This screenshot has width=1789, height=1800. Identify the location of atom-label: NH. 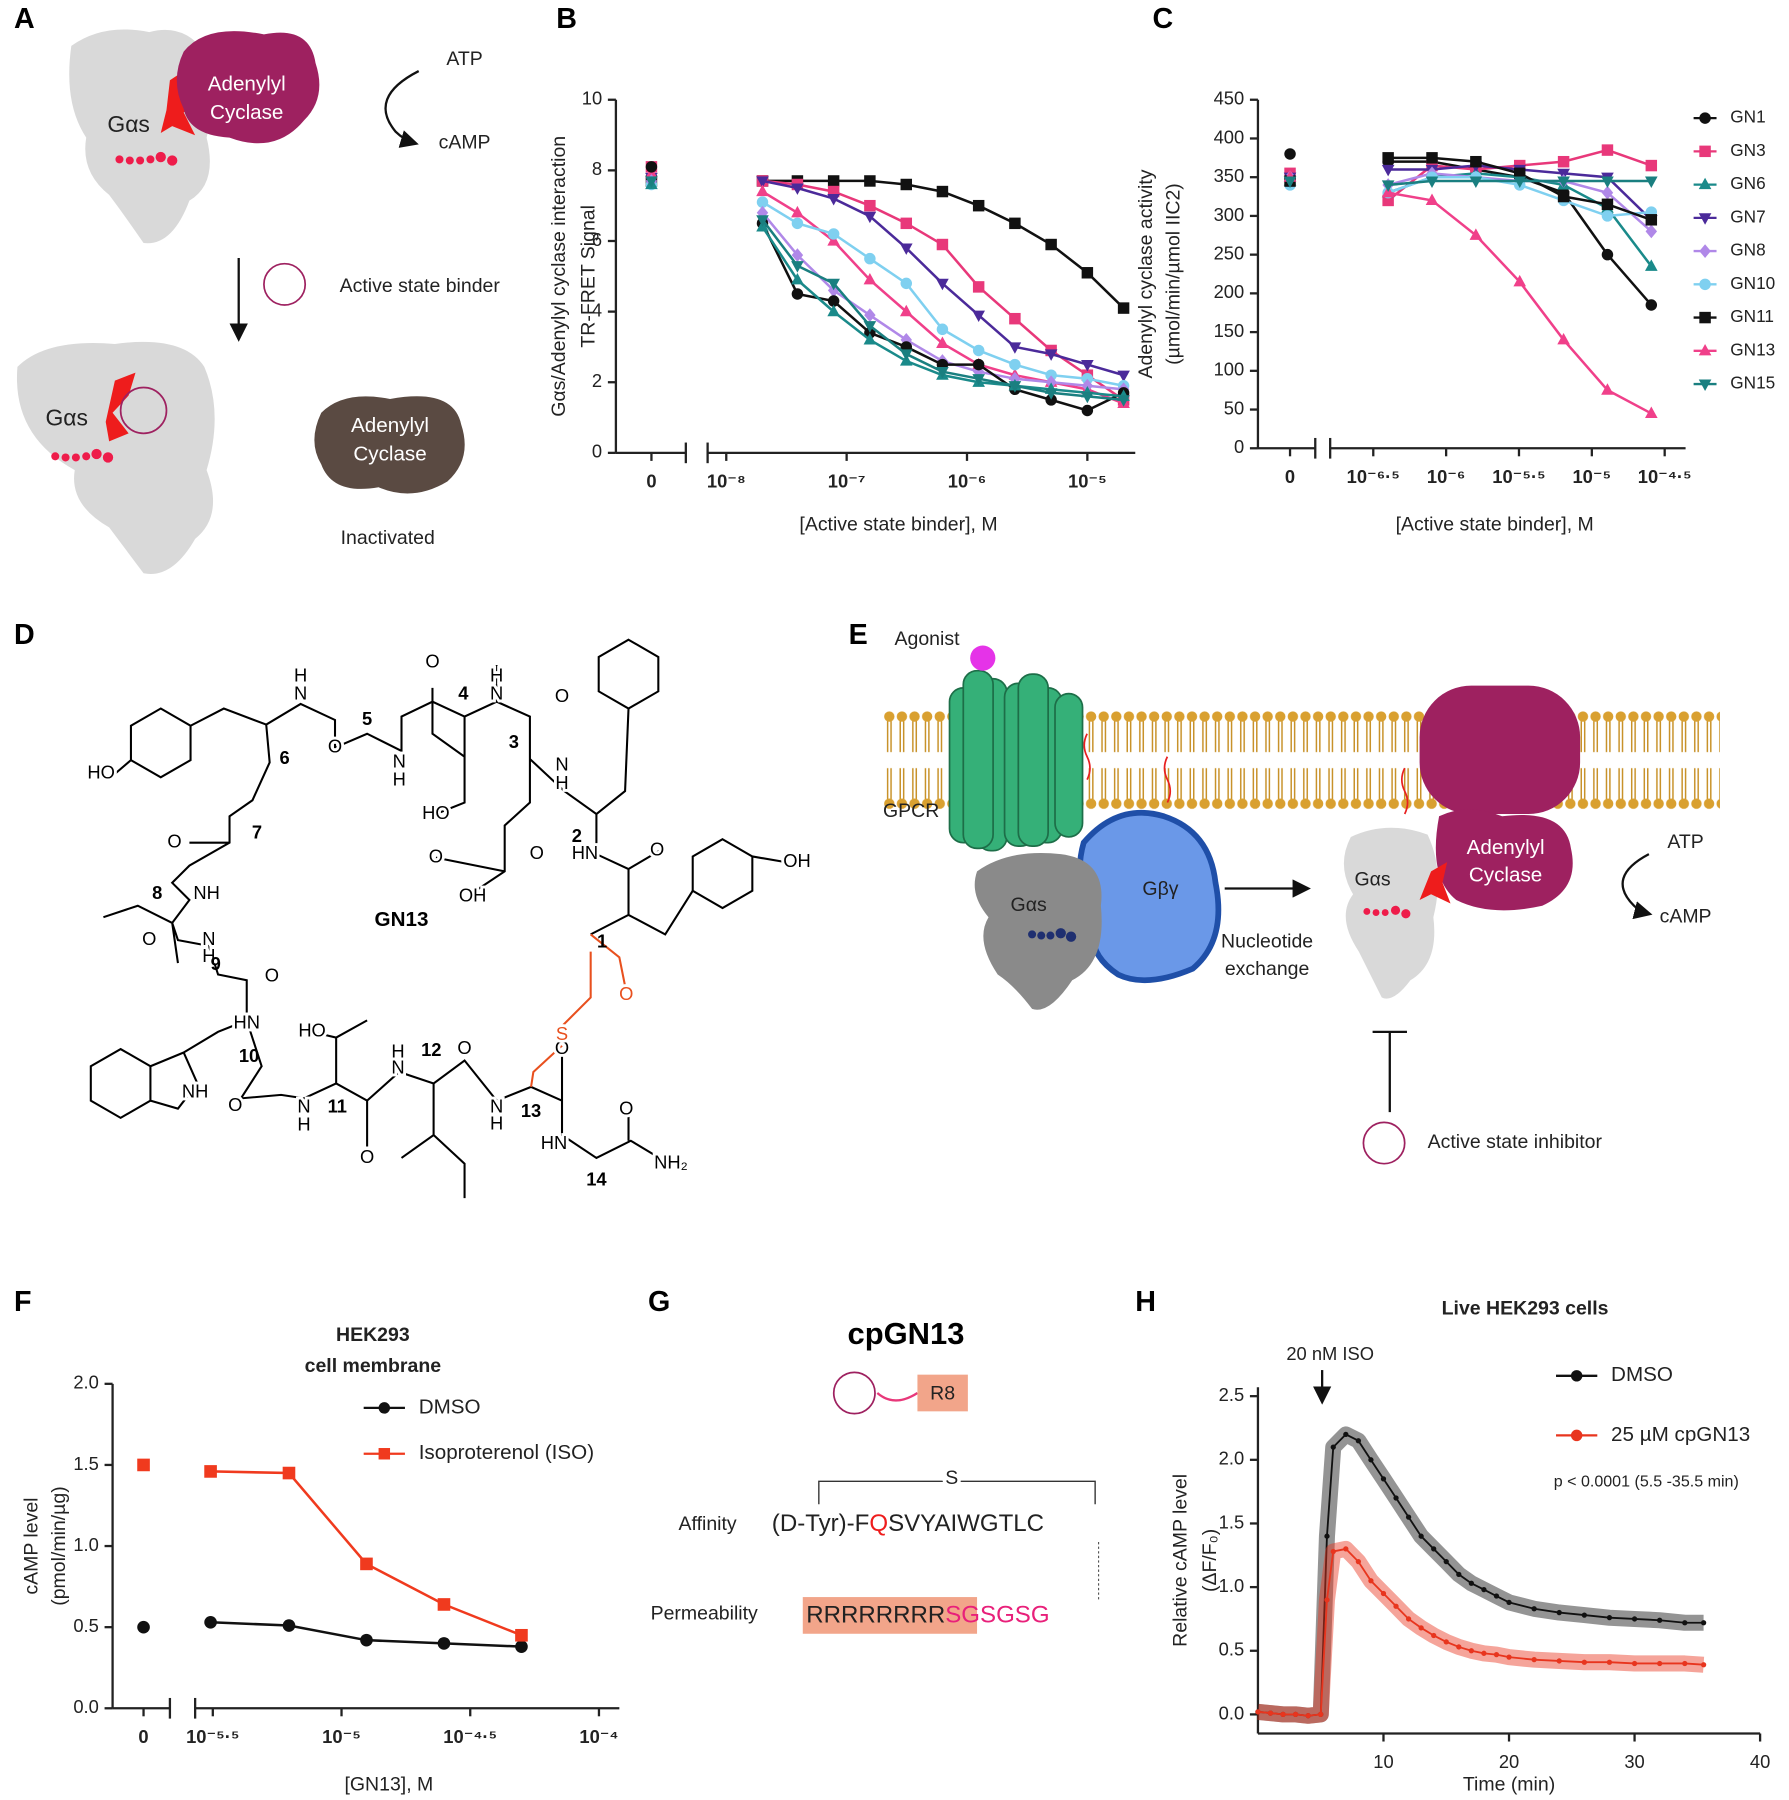
(195, 1090).